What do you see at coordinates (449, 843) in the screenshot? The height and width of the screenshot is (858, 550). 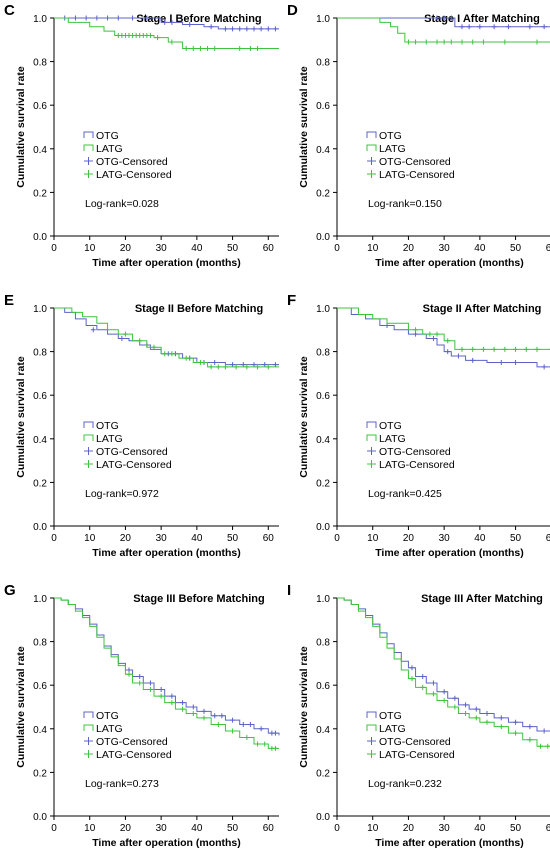 I see `x-axis-label: Time after operation (months)` at bounding box center [449, 843].